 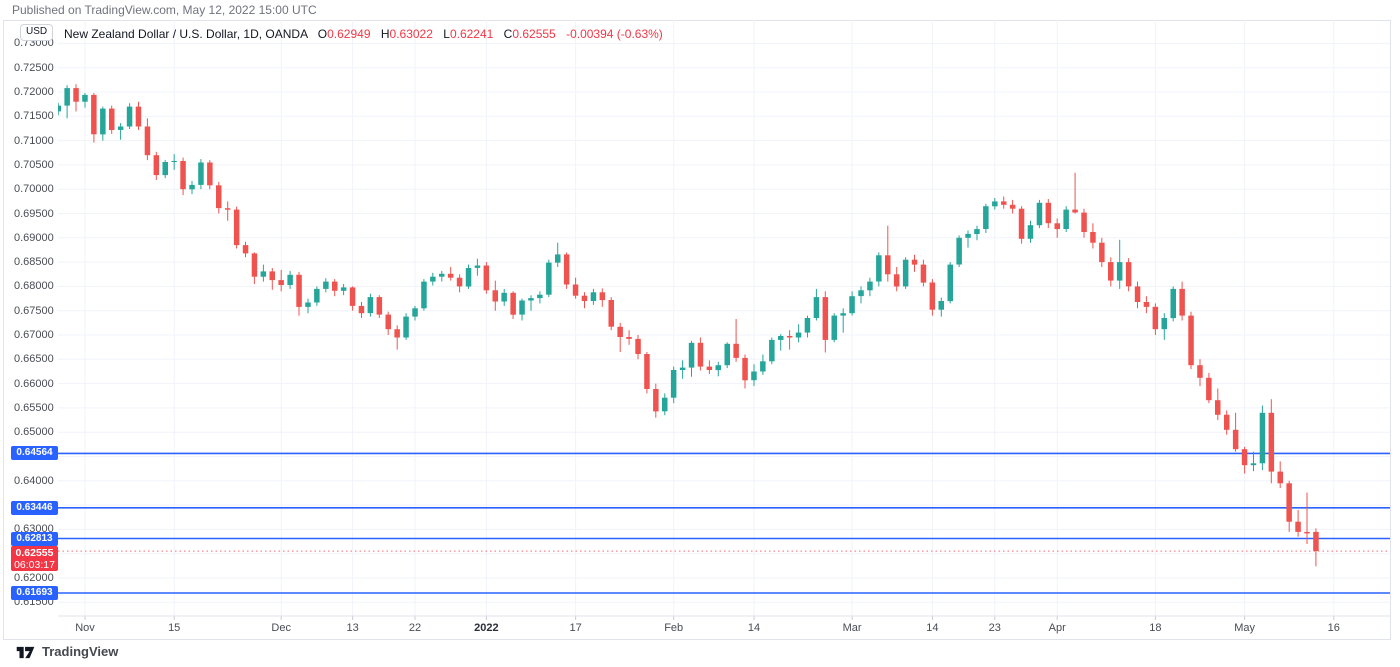 What do you see at coordinates (385, 34) in the screenshot?
I see `high-label: H` at bounding box center [385, 34].